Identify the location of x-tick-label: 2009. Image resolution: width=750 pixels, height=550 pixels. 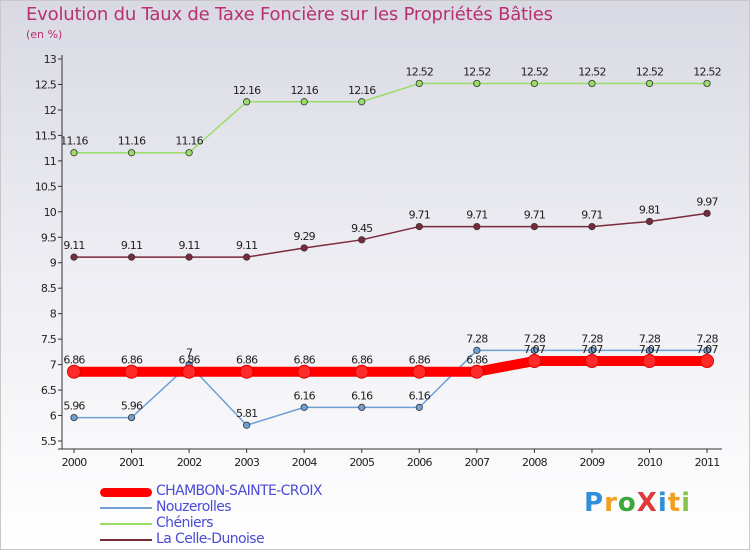
(593, 462).